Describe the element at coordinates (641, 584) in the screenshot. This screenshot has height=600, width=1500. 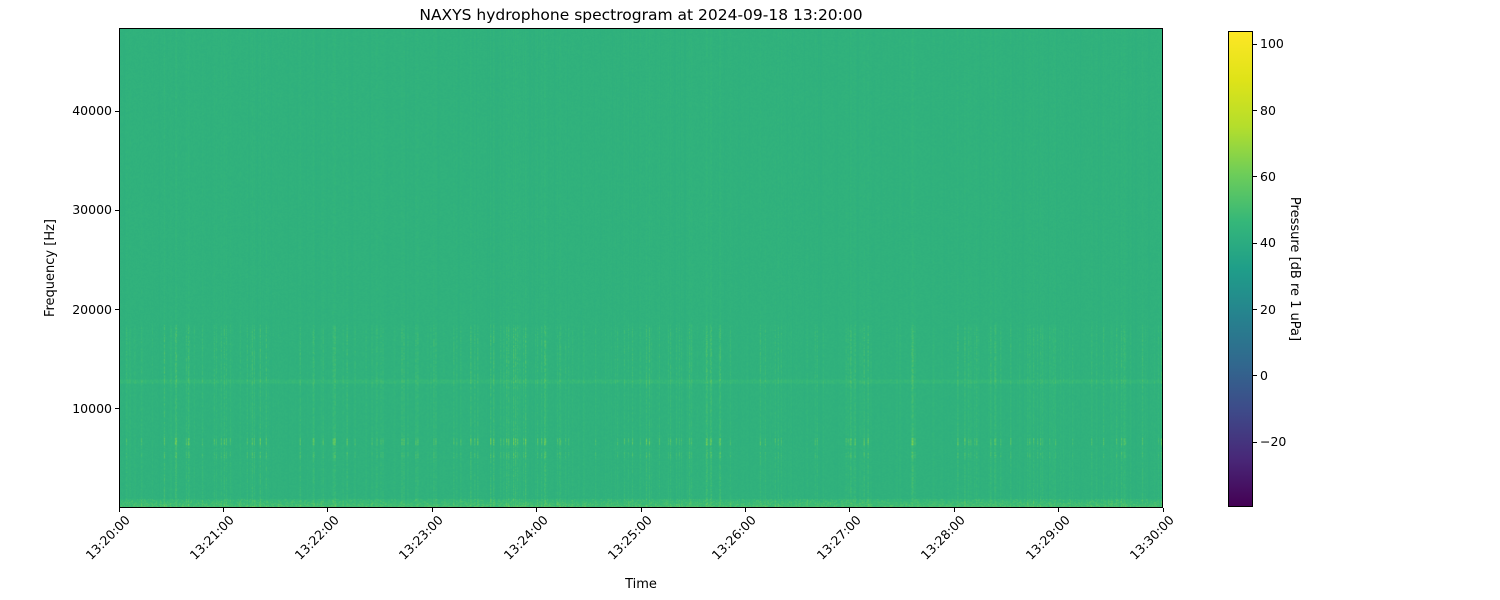
I see `x-axis-label: Time` at that location.